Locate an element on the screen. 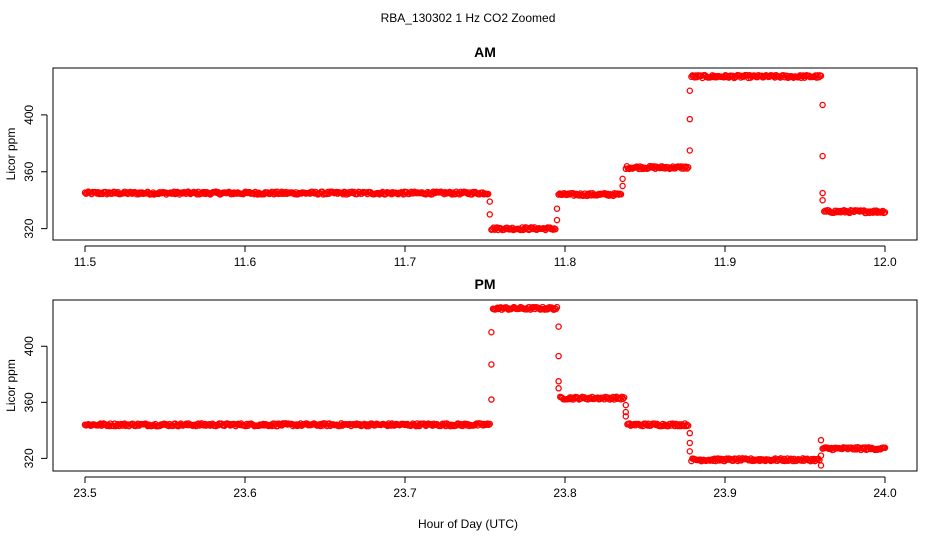 This screenshot has height=540, width=936. x-tick-label: 24.0 is located at coordinates (885, 493).